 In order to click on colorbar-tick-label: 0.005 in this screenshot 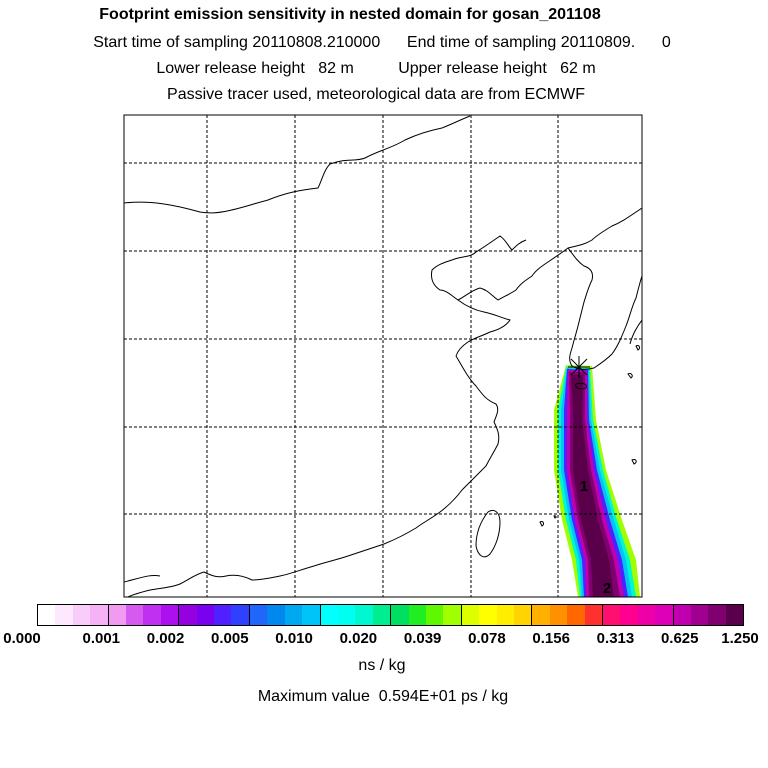, I will do `click(230, 638)`.